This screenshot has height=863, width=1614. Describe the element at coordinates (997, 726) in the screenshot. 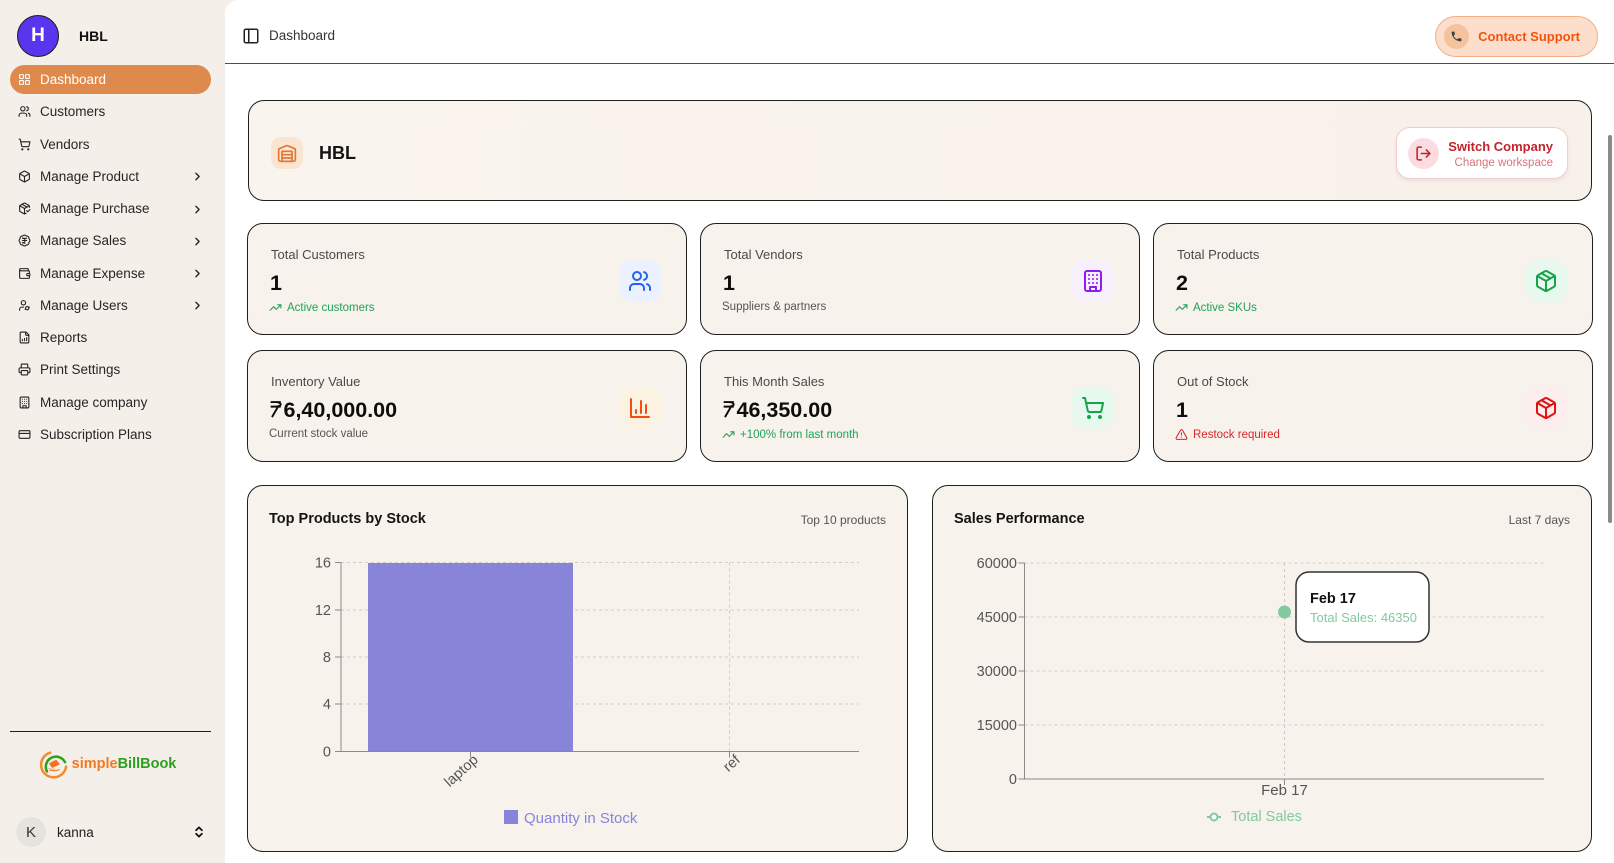

I see `svg-text: 15000` at that location.